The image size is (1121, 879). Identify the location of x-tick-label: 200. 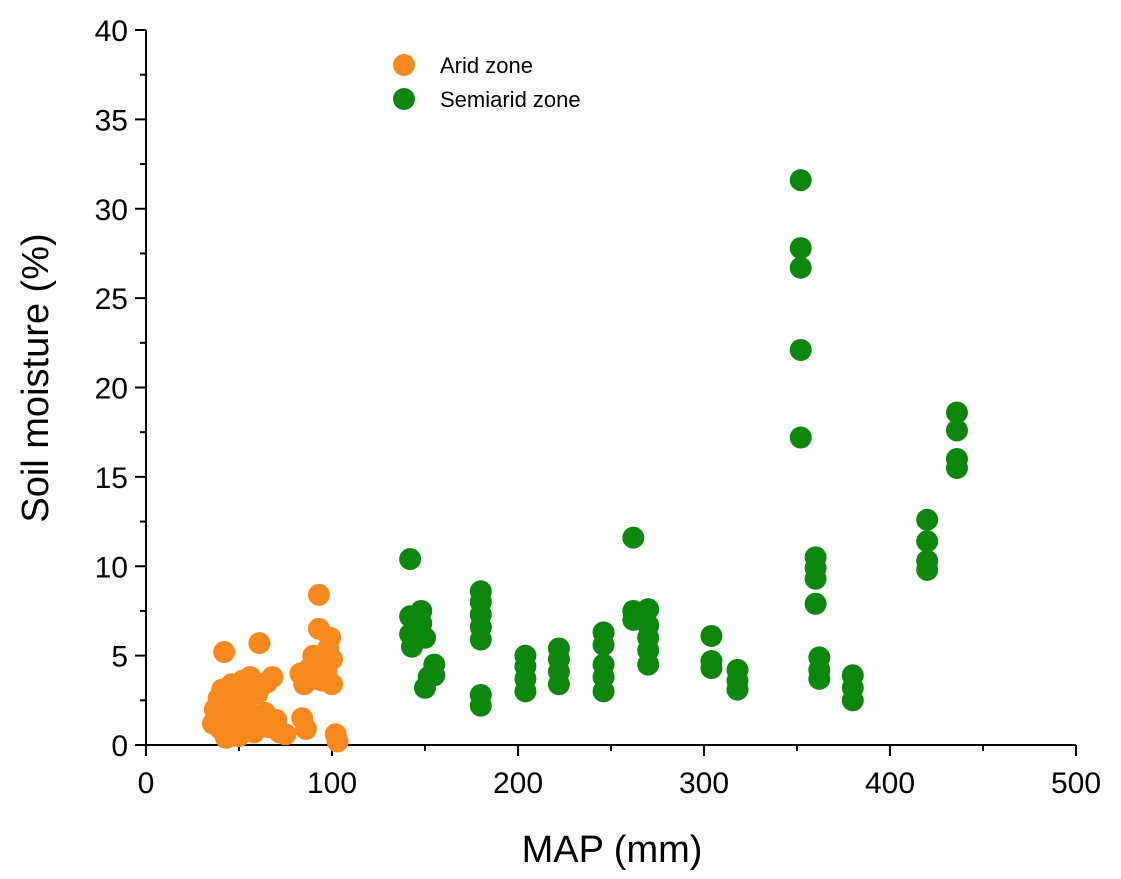
(518, 783).